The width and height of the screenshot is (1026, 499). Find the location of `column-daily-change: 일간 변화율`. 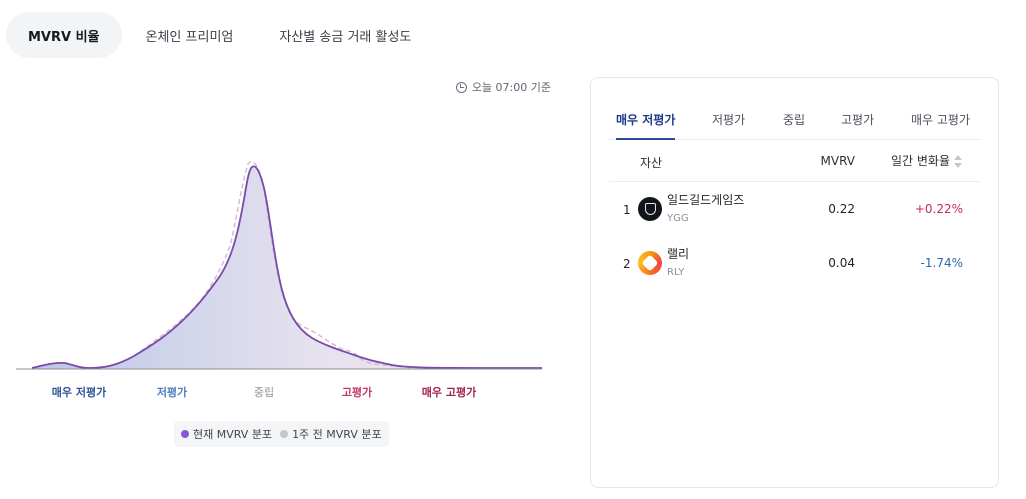

column-daily-change: 일간 변화율 is located at coordinates (927, 160).